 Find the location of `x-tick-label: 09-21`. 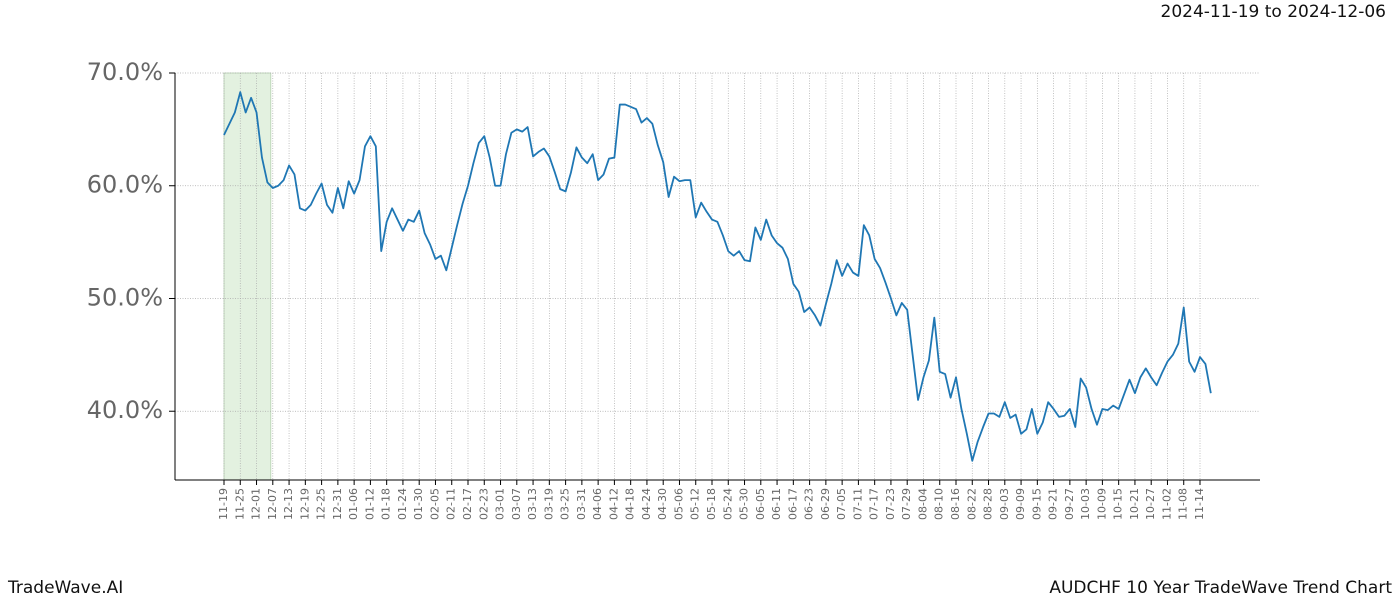

x-tick-label: 09-21 is located at coordinates (1053, 504).